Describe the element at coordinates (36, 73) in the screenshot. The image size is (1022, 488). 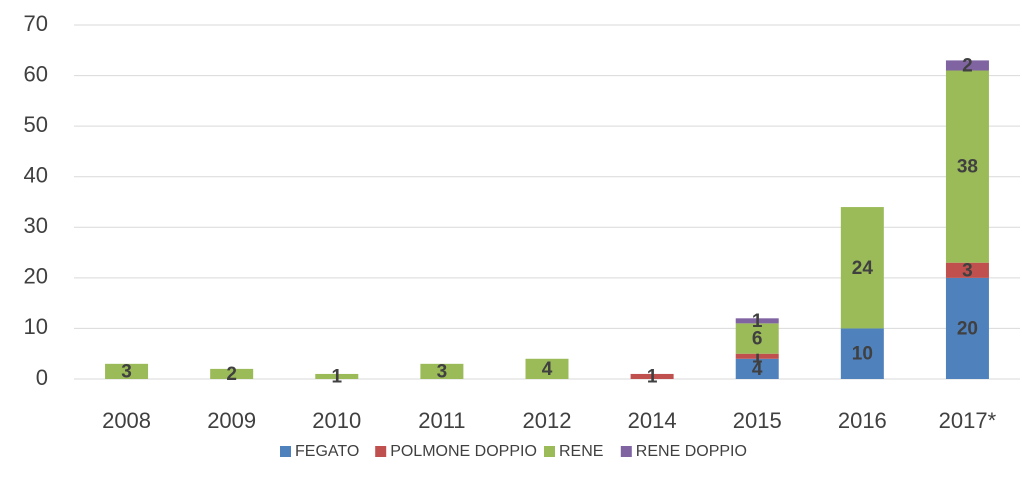
I see `y-tick-label: 60` at that location.